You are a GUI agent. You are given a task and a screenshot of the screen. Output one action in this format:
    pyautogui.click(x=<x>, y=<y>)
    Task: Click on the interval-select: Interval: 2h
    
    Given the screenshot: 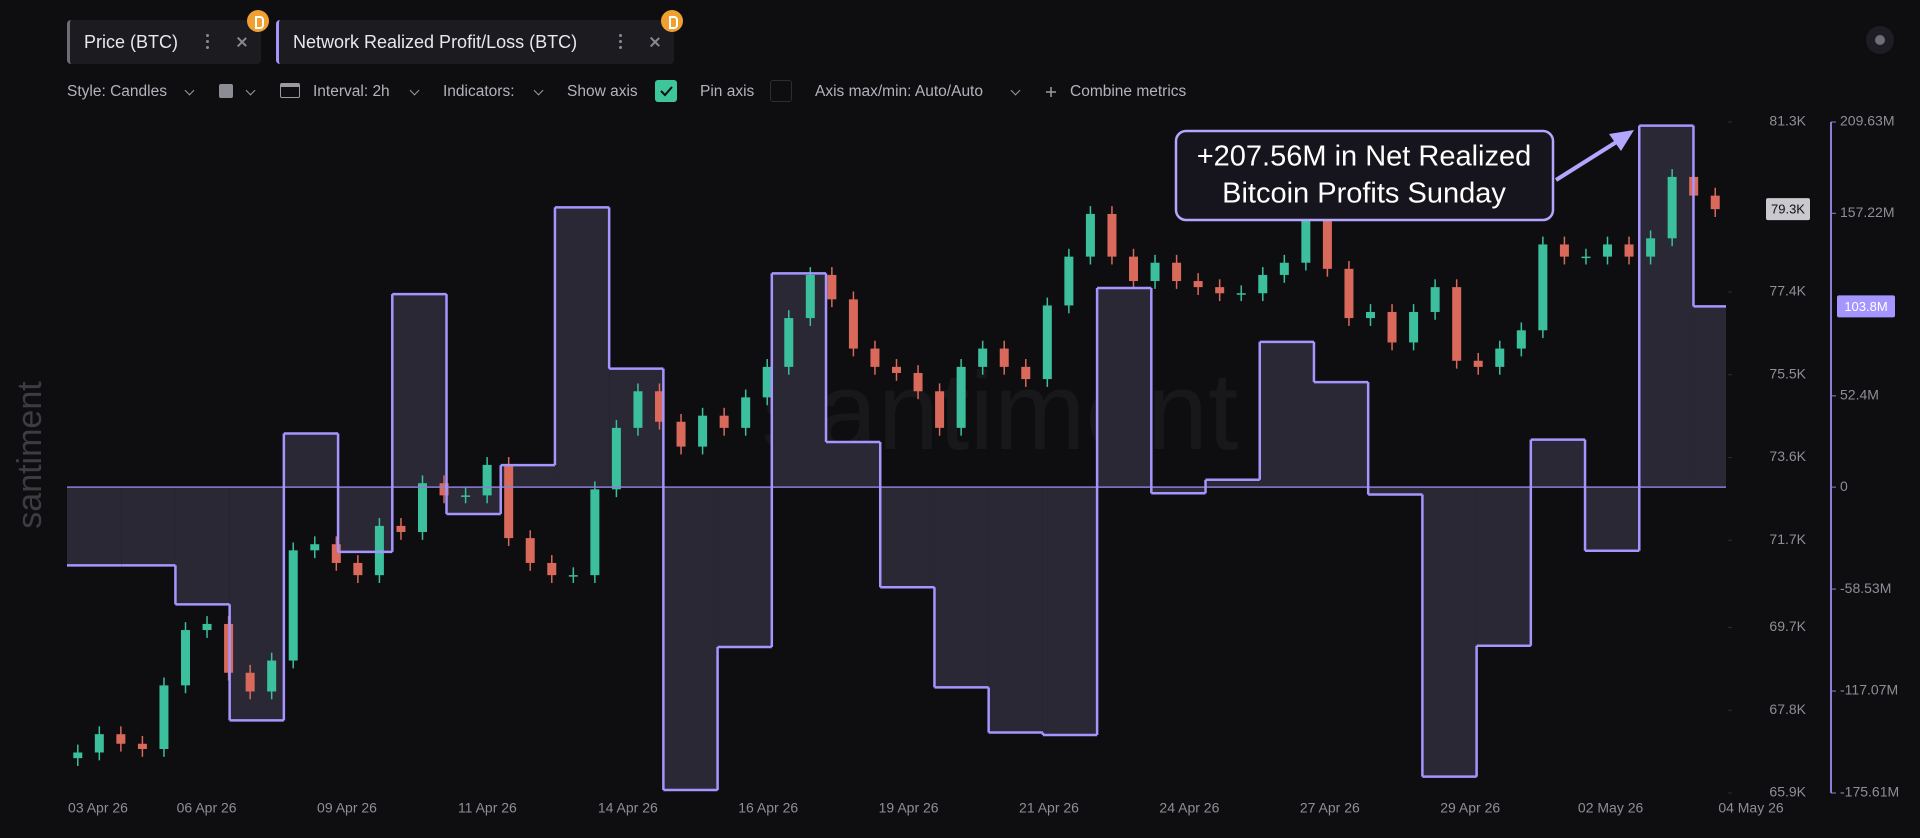 What is the action you would take?
    pyautogui.click(x=351, y=91)
    